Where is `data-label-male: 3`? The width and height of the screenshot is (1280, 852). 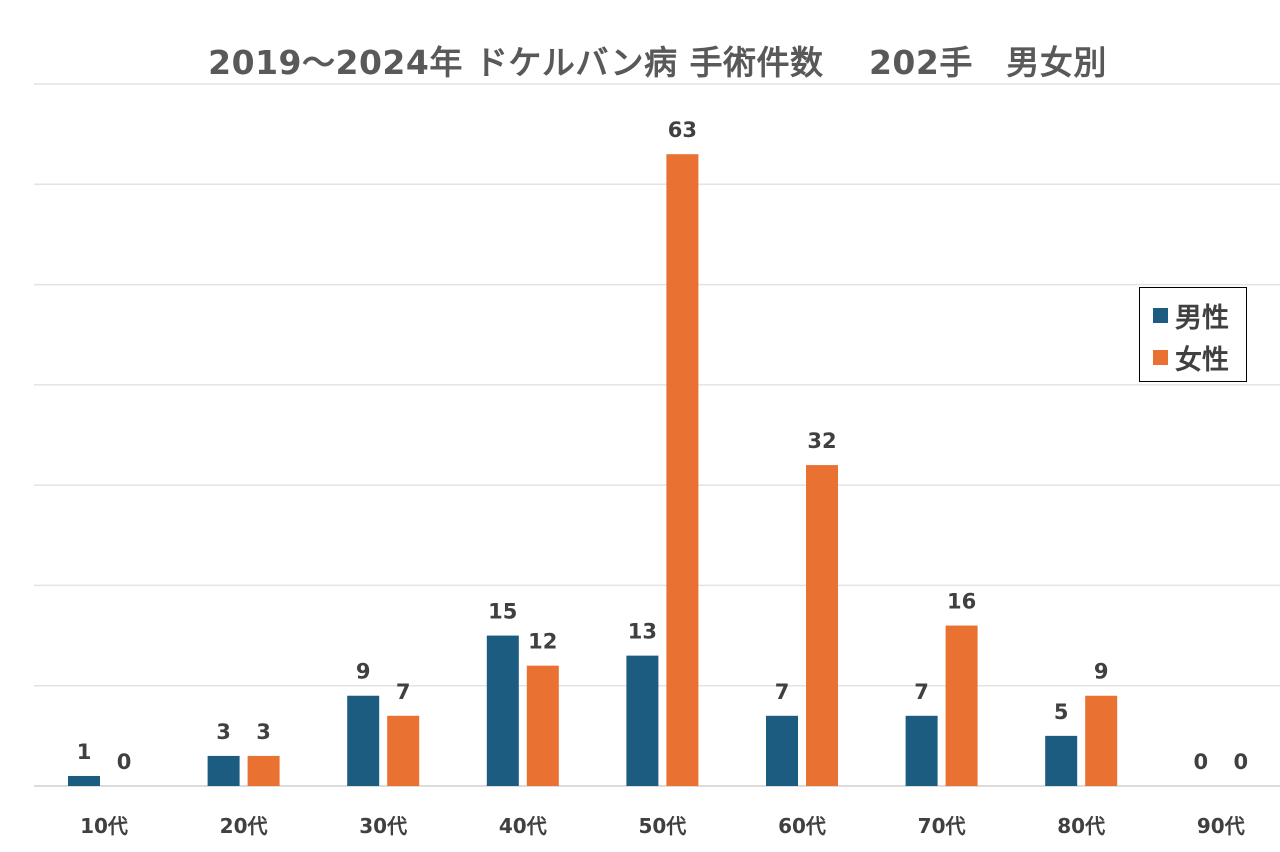
data-label-male: 3 is located at coordinates (223, 732).